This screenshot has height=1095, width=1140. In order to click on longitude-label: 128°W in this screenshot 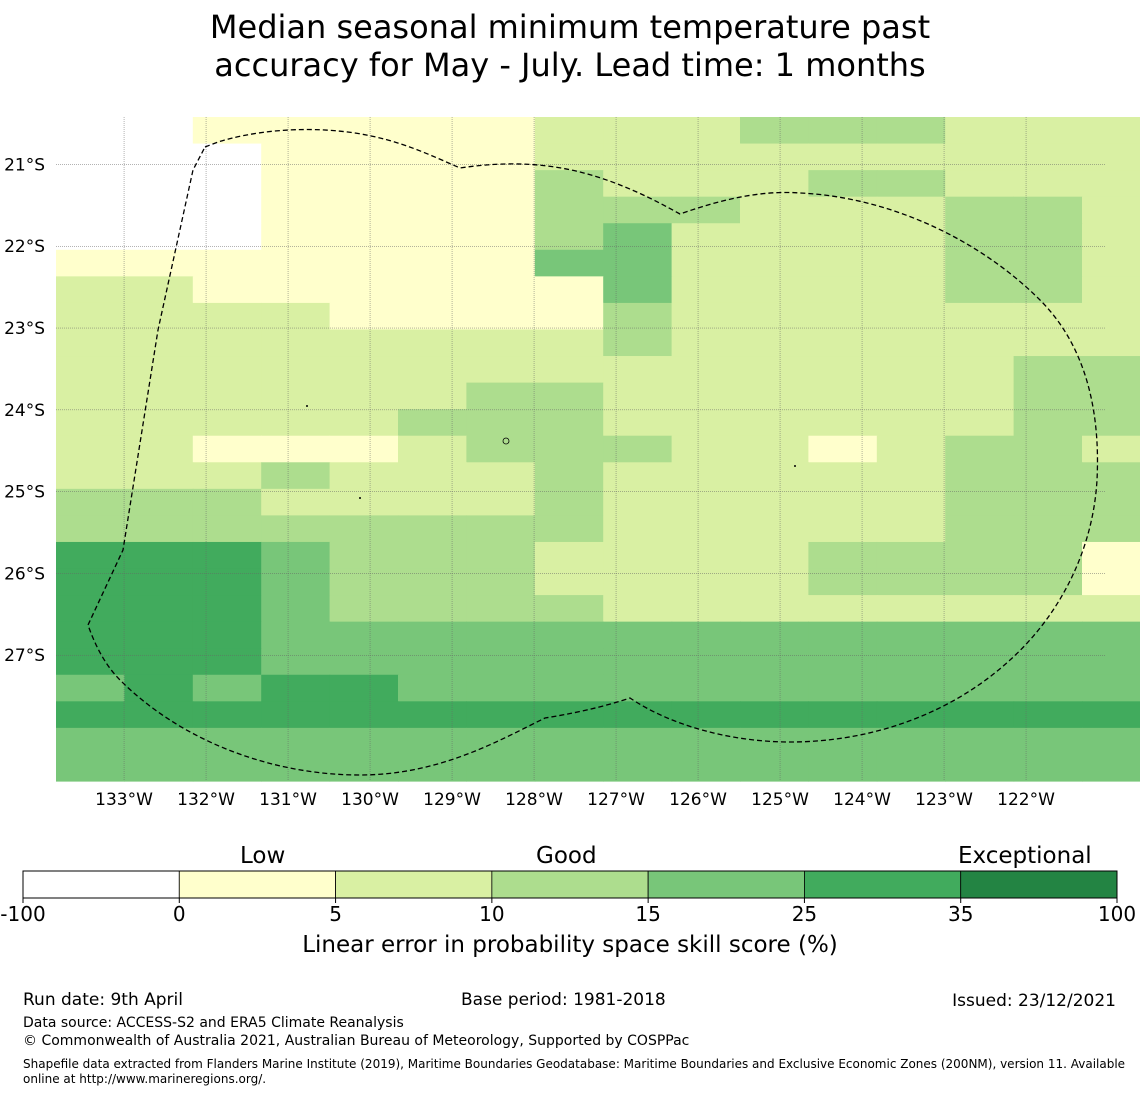, I will do `click(534, 800)`.